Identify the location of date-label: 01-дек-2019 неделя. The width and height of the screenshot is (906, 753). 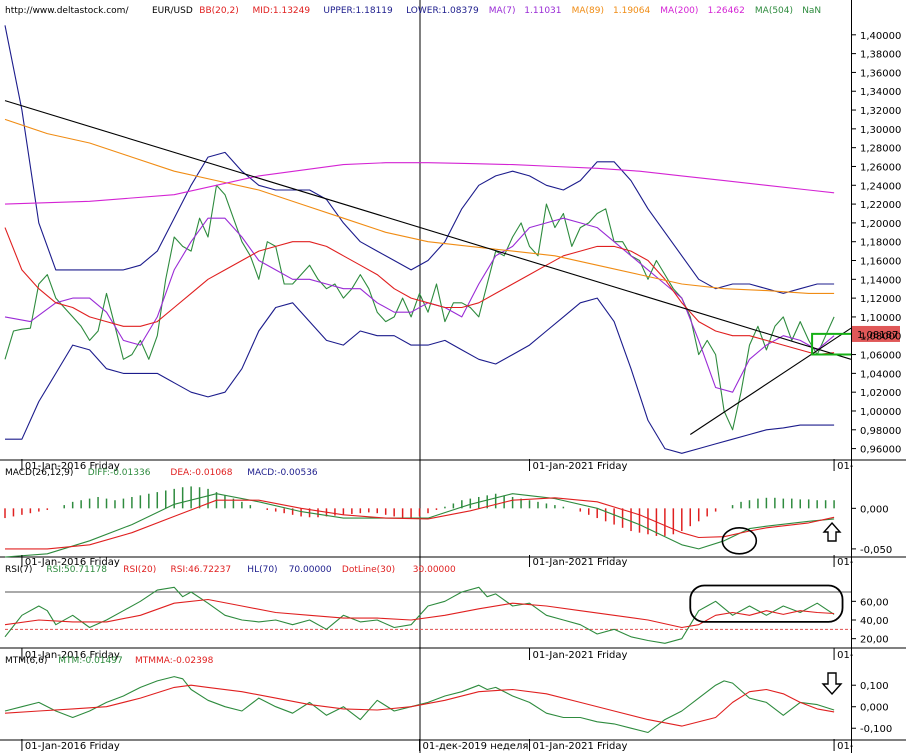
(476, 746).